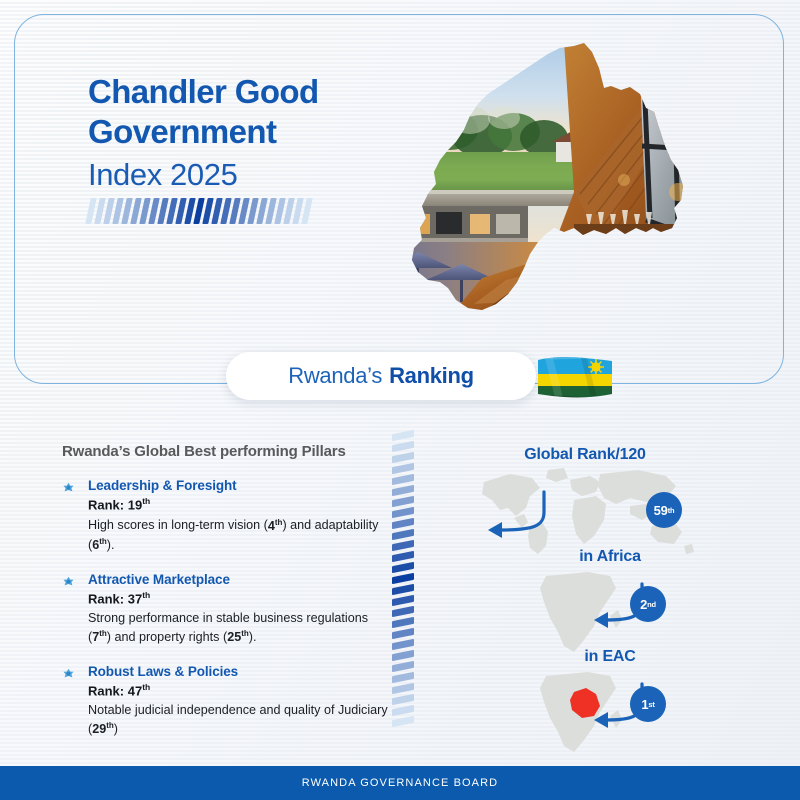 This screenshot has height=800, width=800. I want to click on footer-text: RWANDA GOVERNANCE BOARD, so click(400, 783).